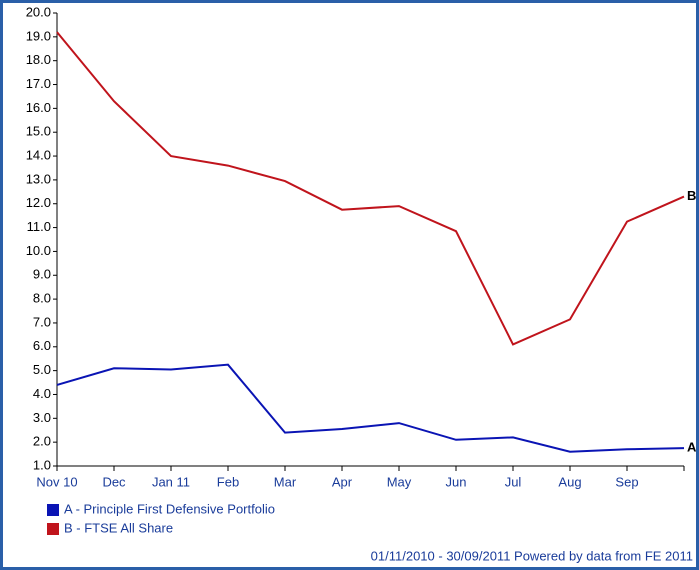  Describe the element at coordinates (56, 481) in the screenshot. I see `x-tick-label: Nov 10` at that location.